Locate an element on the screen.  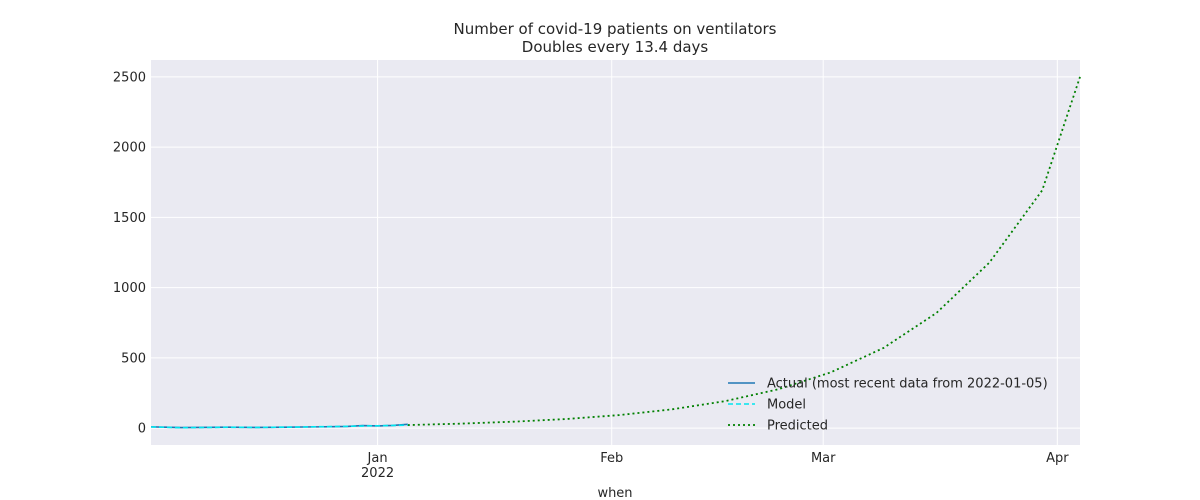
x-tick-label: Feb is located at coordinates (611, 458).